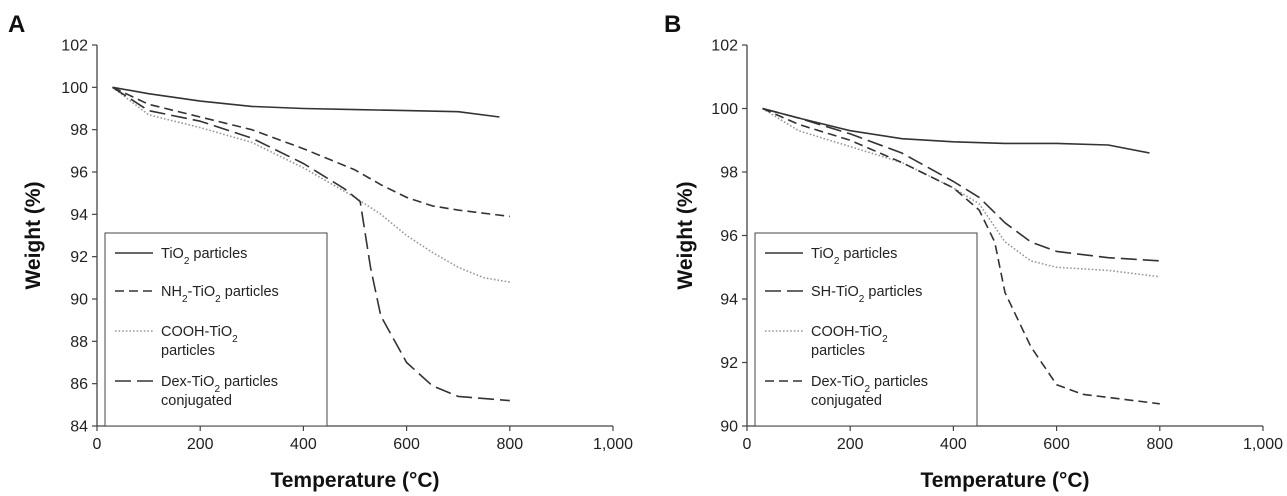 This screenshot has width=1287, height=496. I want to click on panel-label: A, so click(16, 24).